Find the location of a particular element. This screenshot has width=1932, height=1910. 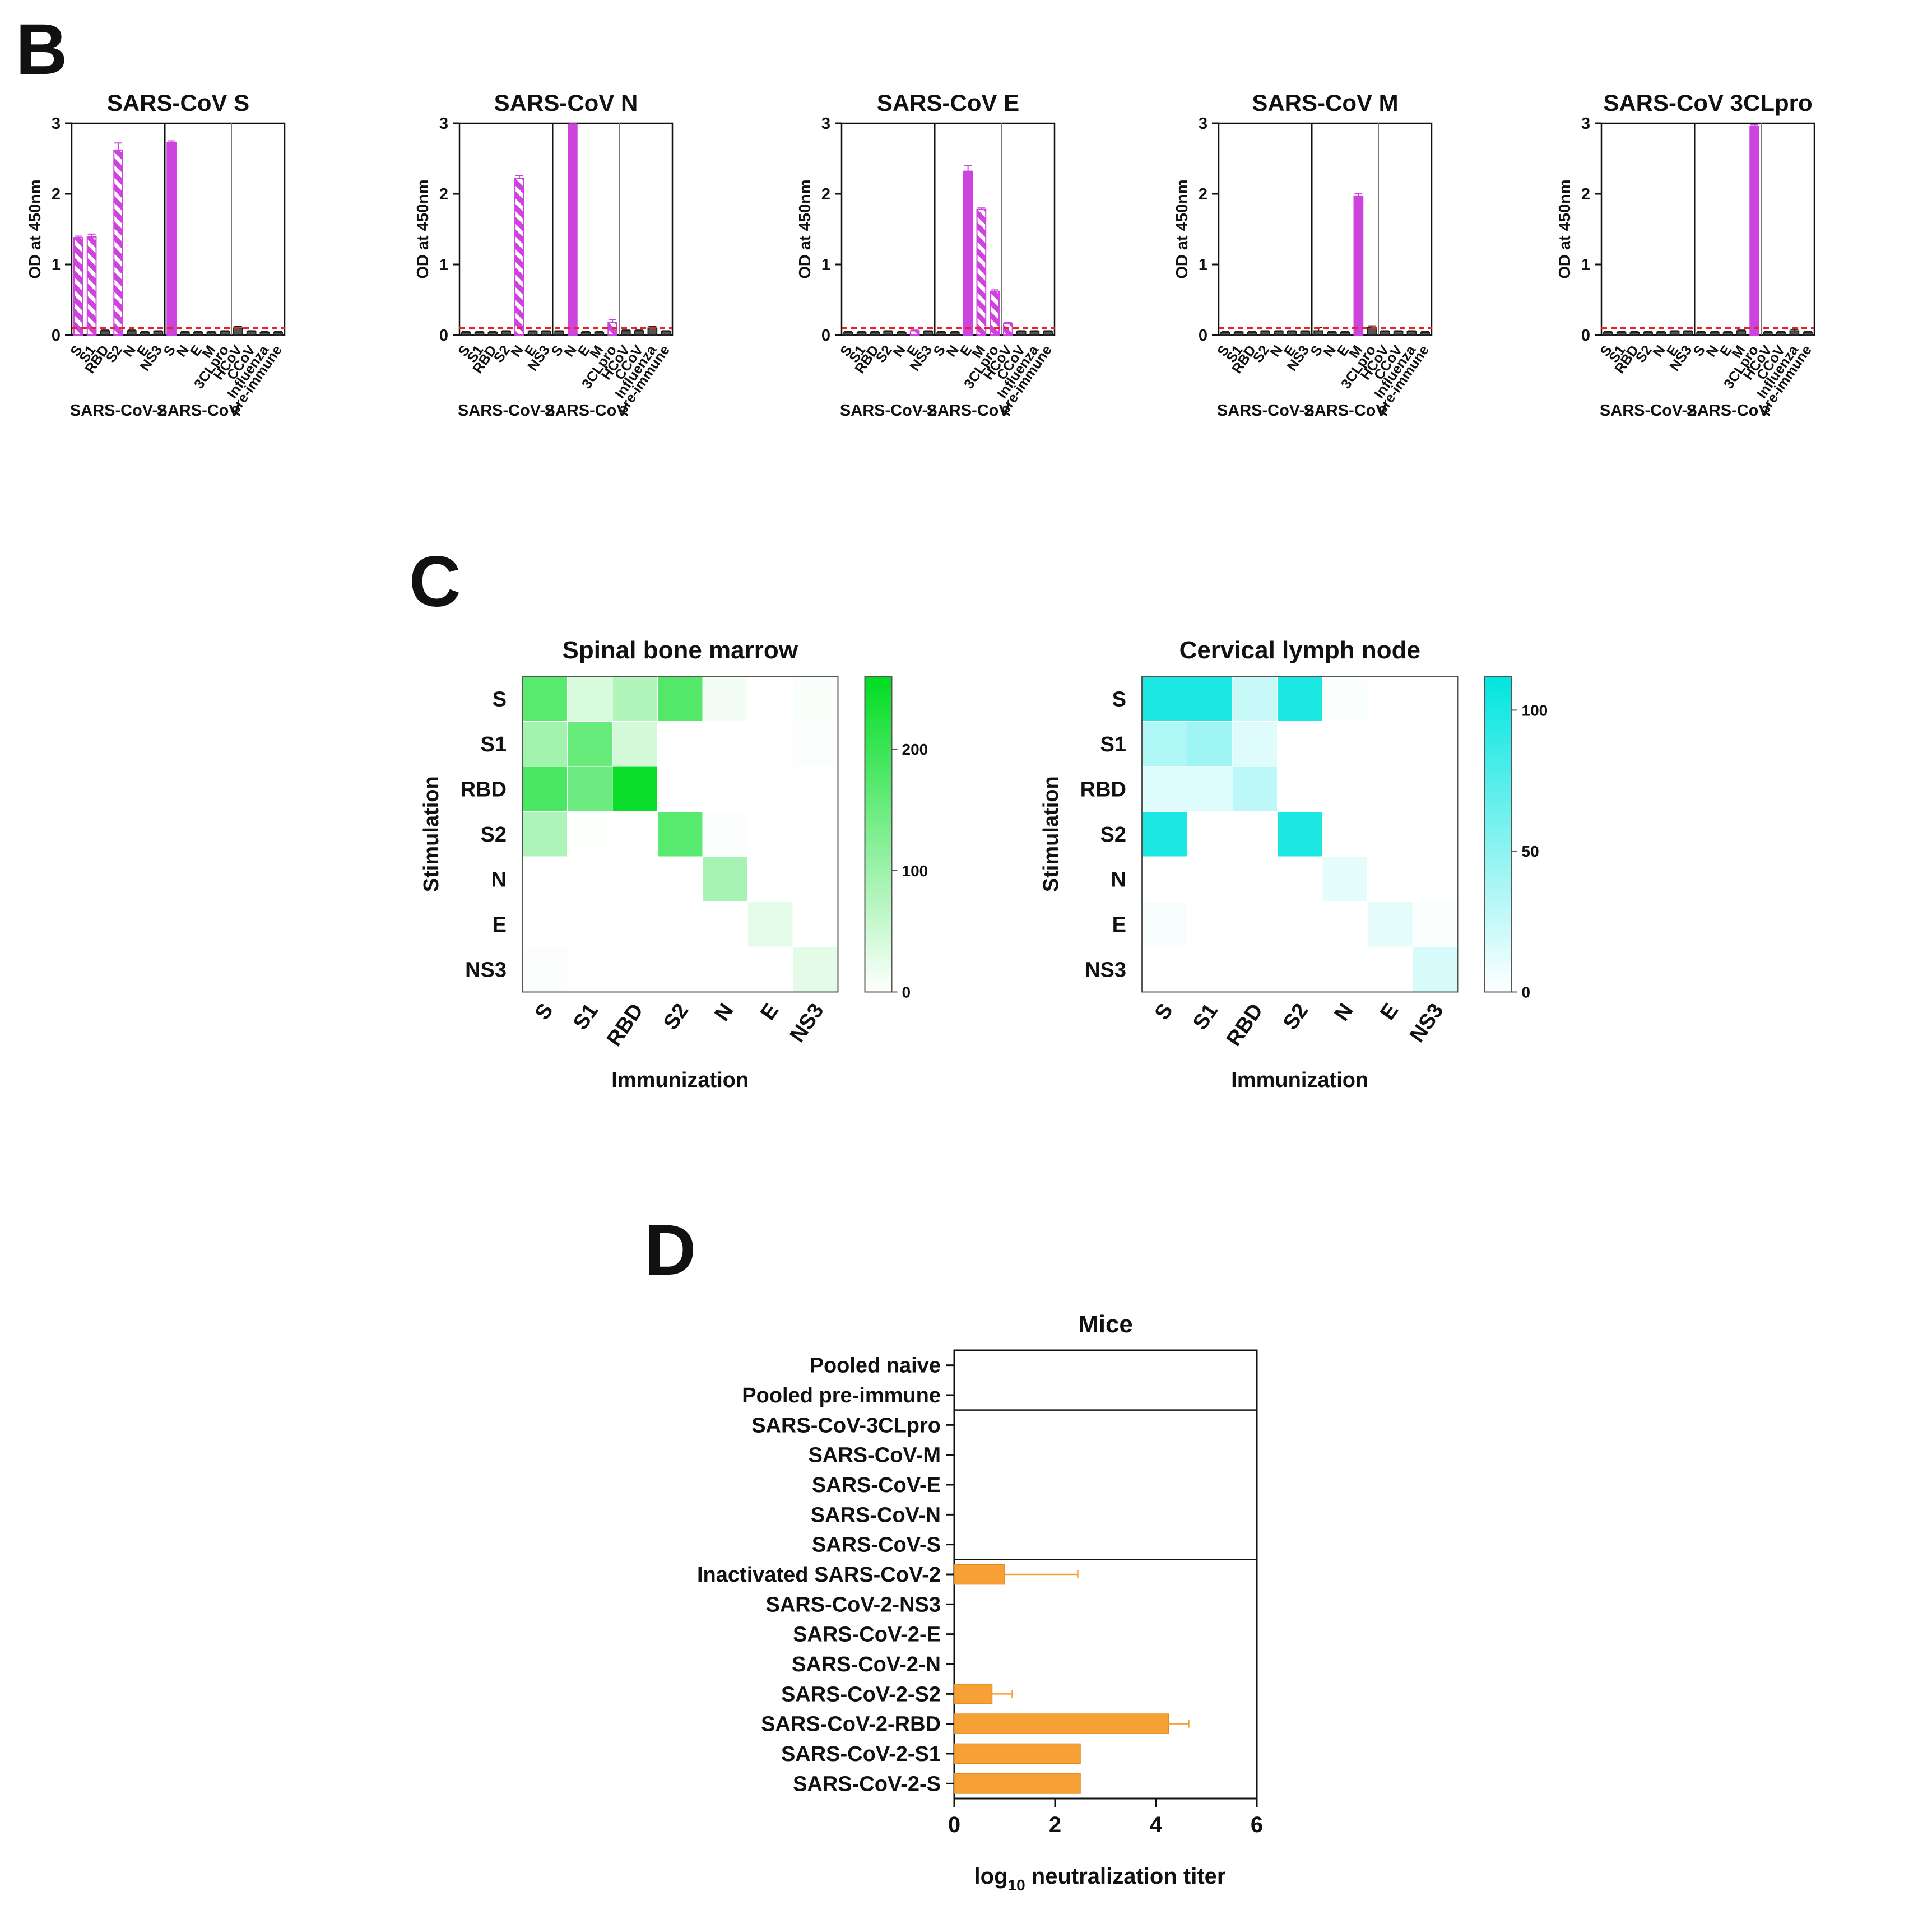

y-tick-label: 2 is located at coordinates (443, 194).